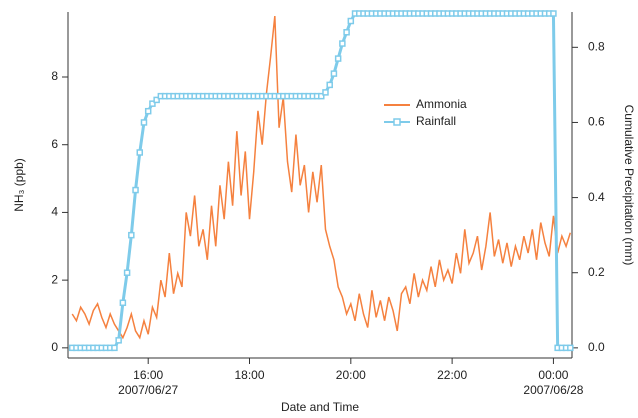 This screenshot has height=418, width=638. Describe the element at coordinates (441, 104) in the screenshot. I see `legend-label: Ammonia` at that location.